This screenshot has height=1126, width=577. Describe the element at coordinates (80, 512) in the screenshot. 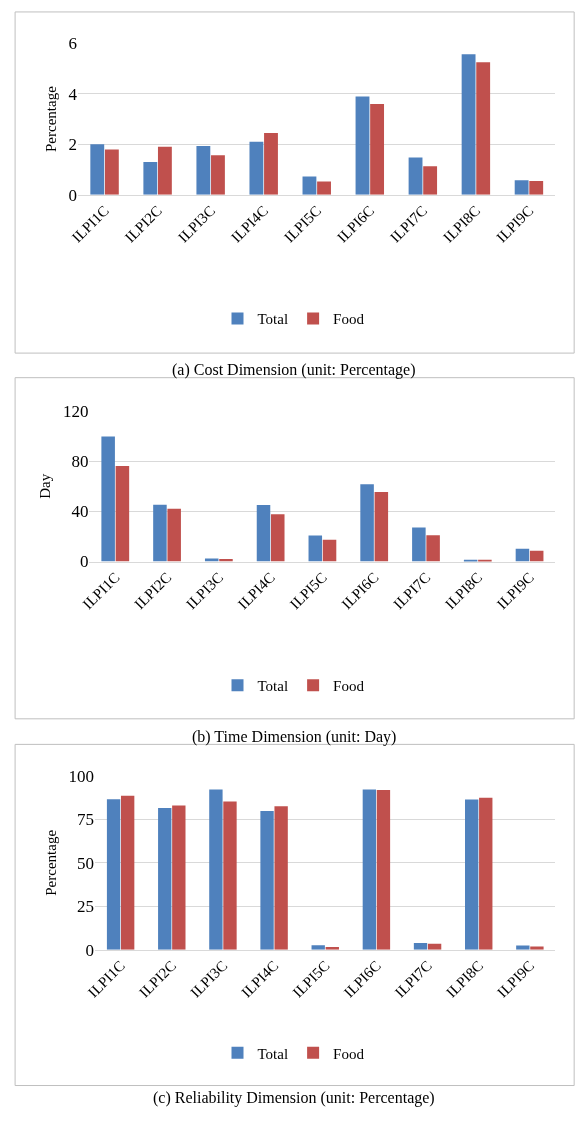

I see `y-tick-label: 40` at that location.